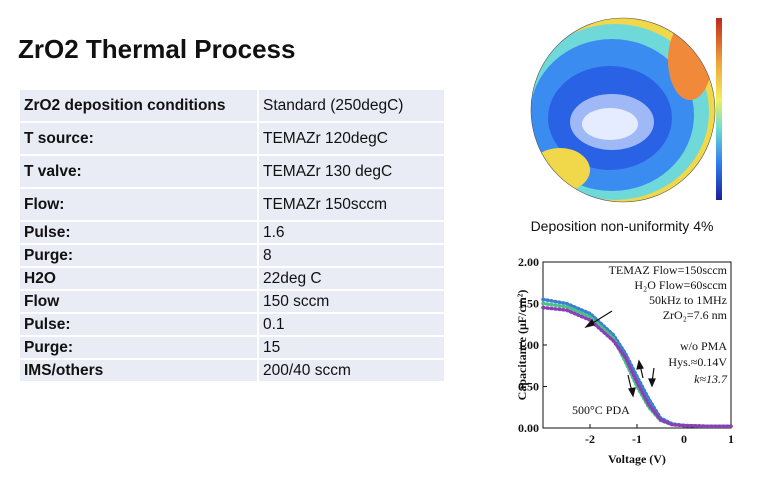 This screenshot has width=768, height=479. Describe the element at coordinates (620, 354) in the screenshot. I see `arrows` at that location.